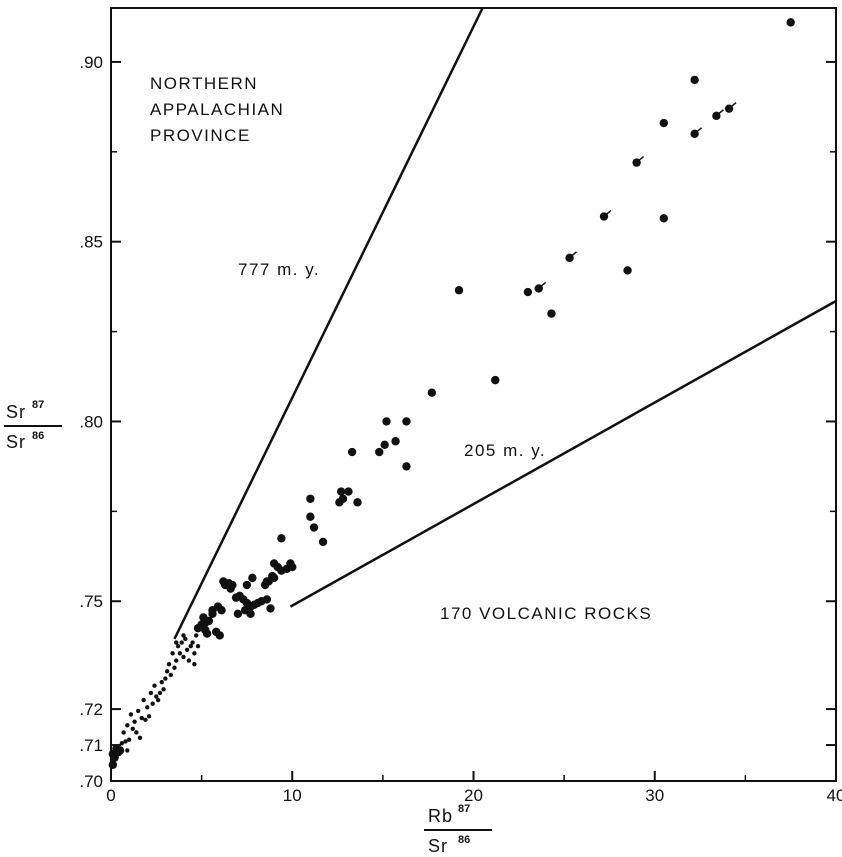  Describe the element at coordinates (91, 421) in the screenshot. I see `y-tick-label: .80` at that location.